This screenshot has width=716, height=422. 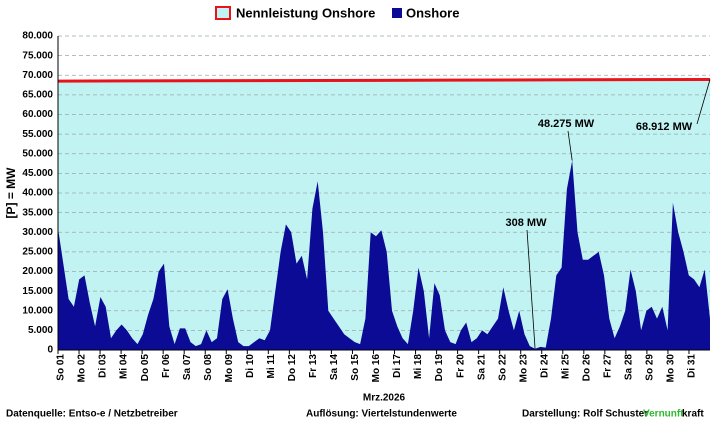 What do you see at coordinates (11, 193) in the screenshot?
I see `y-axis-title: [P] = MW` at bounding box center [11, 193].